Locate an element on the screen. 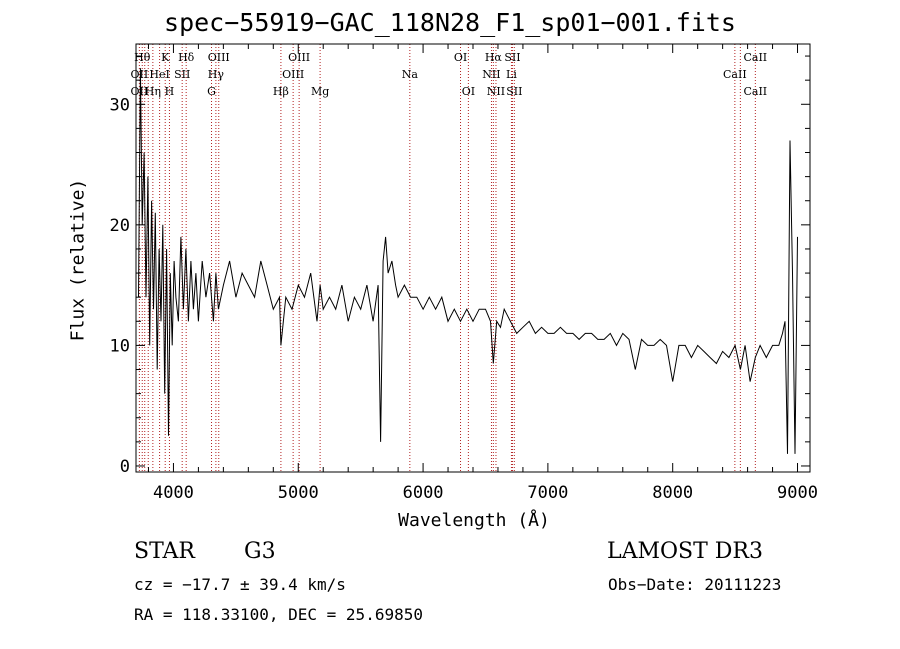  line-label: Hδ is located at coordinates (186, 57).